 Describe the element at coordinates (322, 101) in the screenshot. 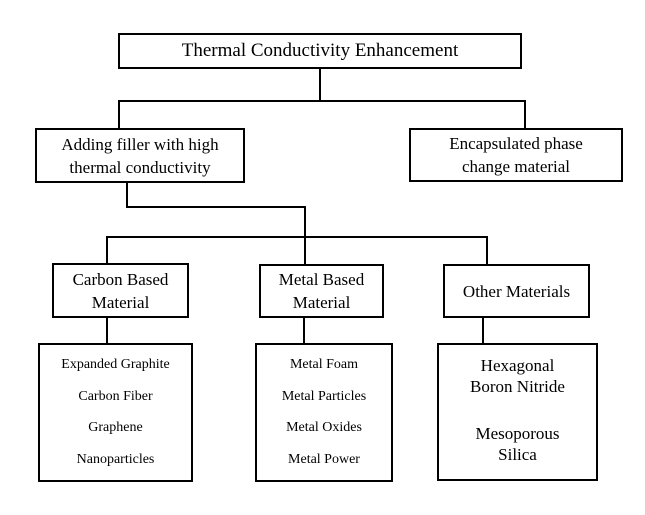

I see `connector-branch-horizontal` at that location.